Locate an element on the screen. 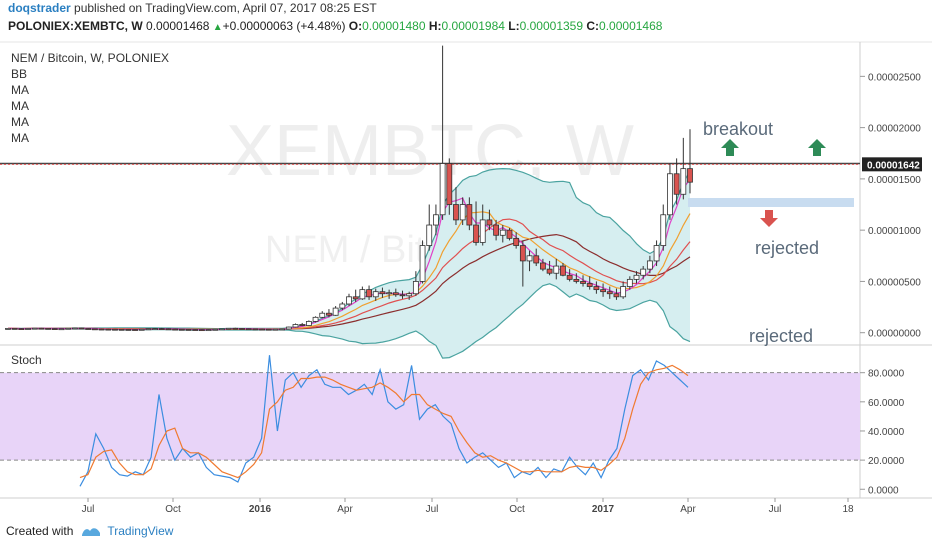 This screenshot has height=550, width=932. current-price-label: 0.00001642 is located at coordinates (893, 165).